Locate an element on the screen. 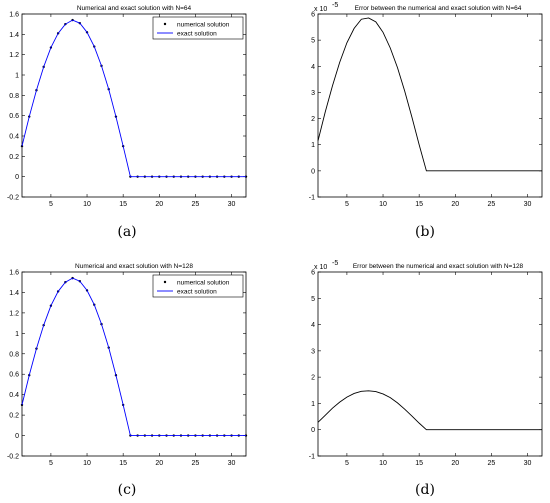 The image size is (550, 503). chart-title: Numerical and exact solution with N=64 is located at coordinates (134, 8).